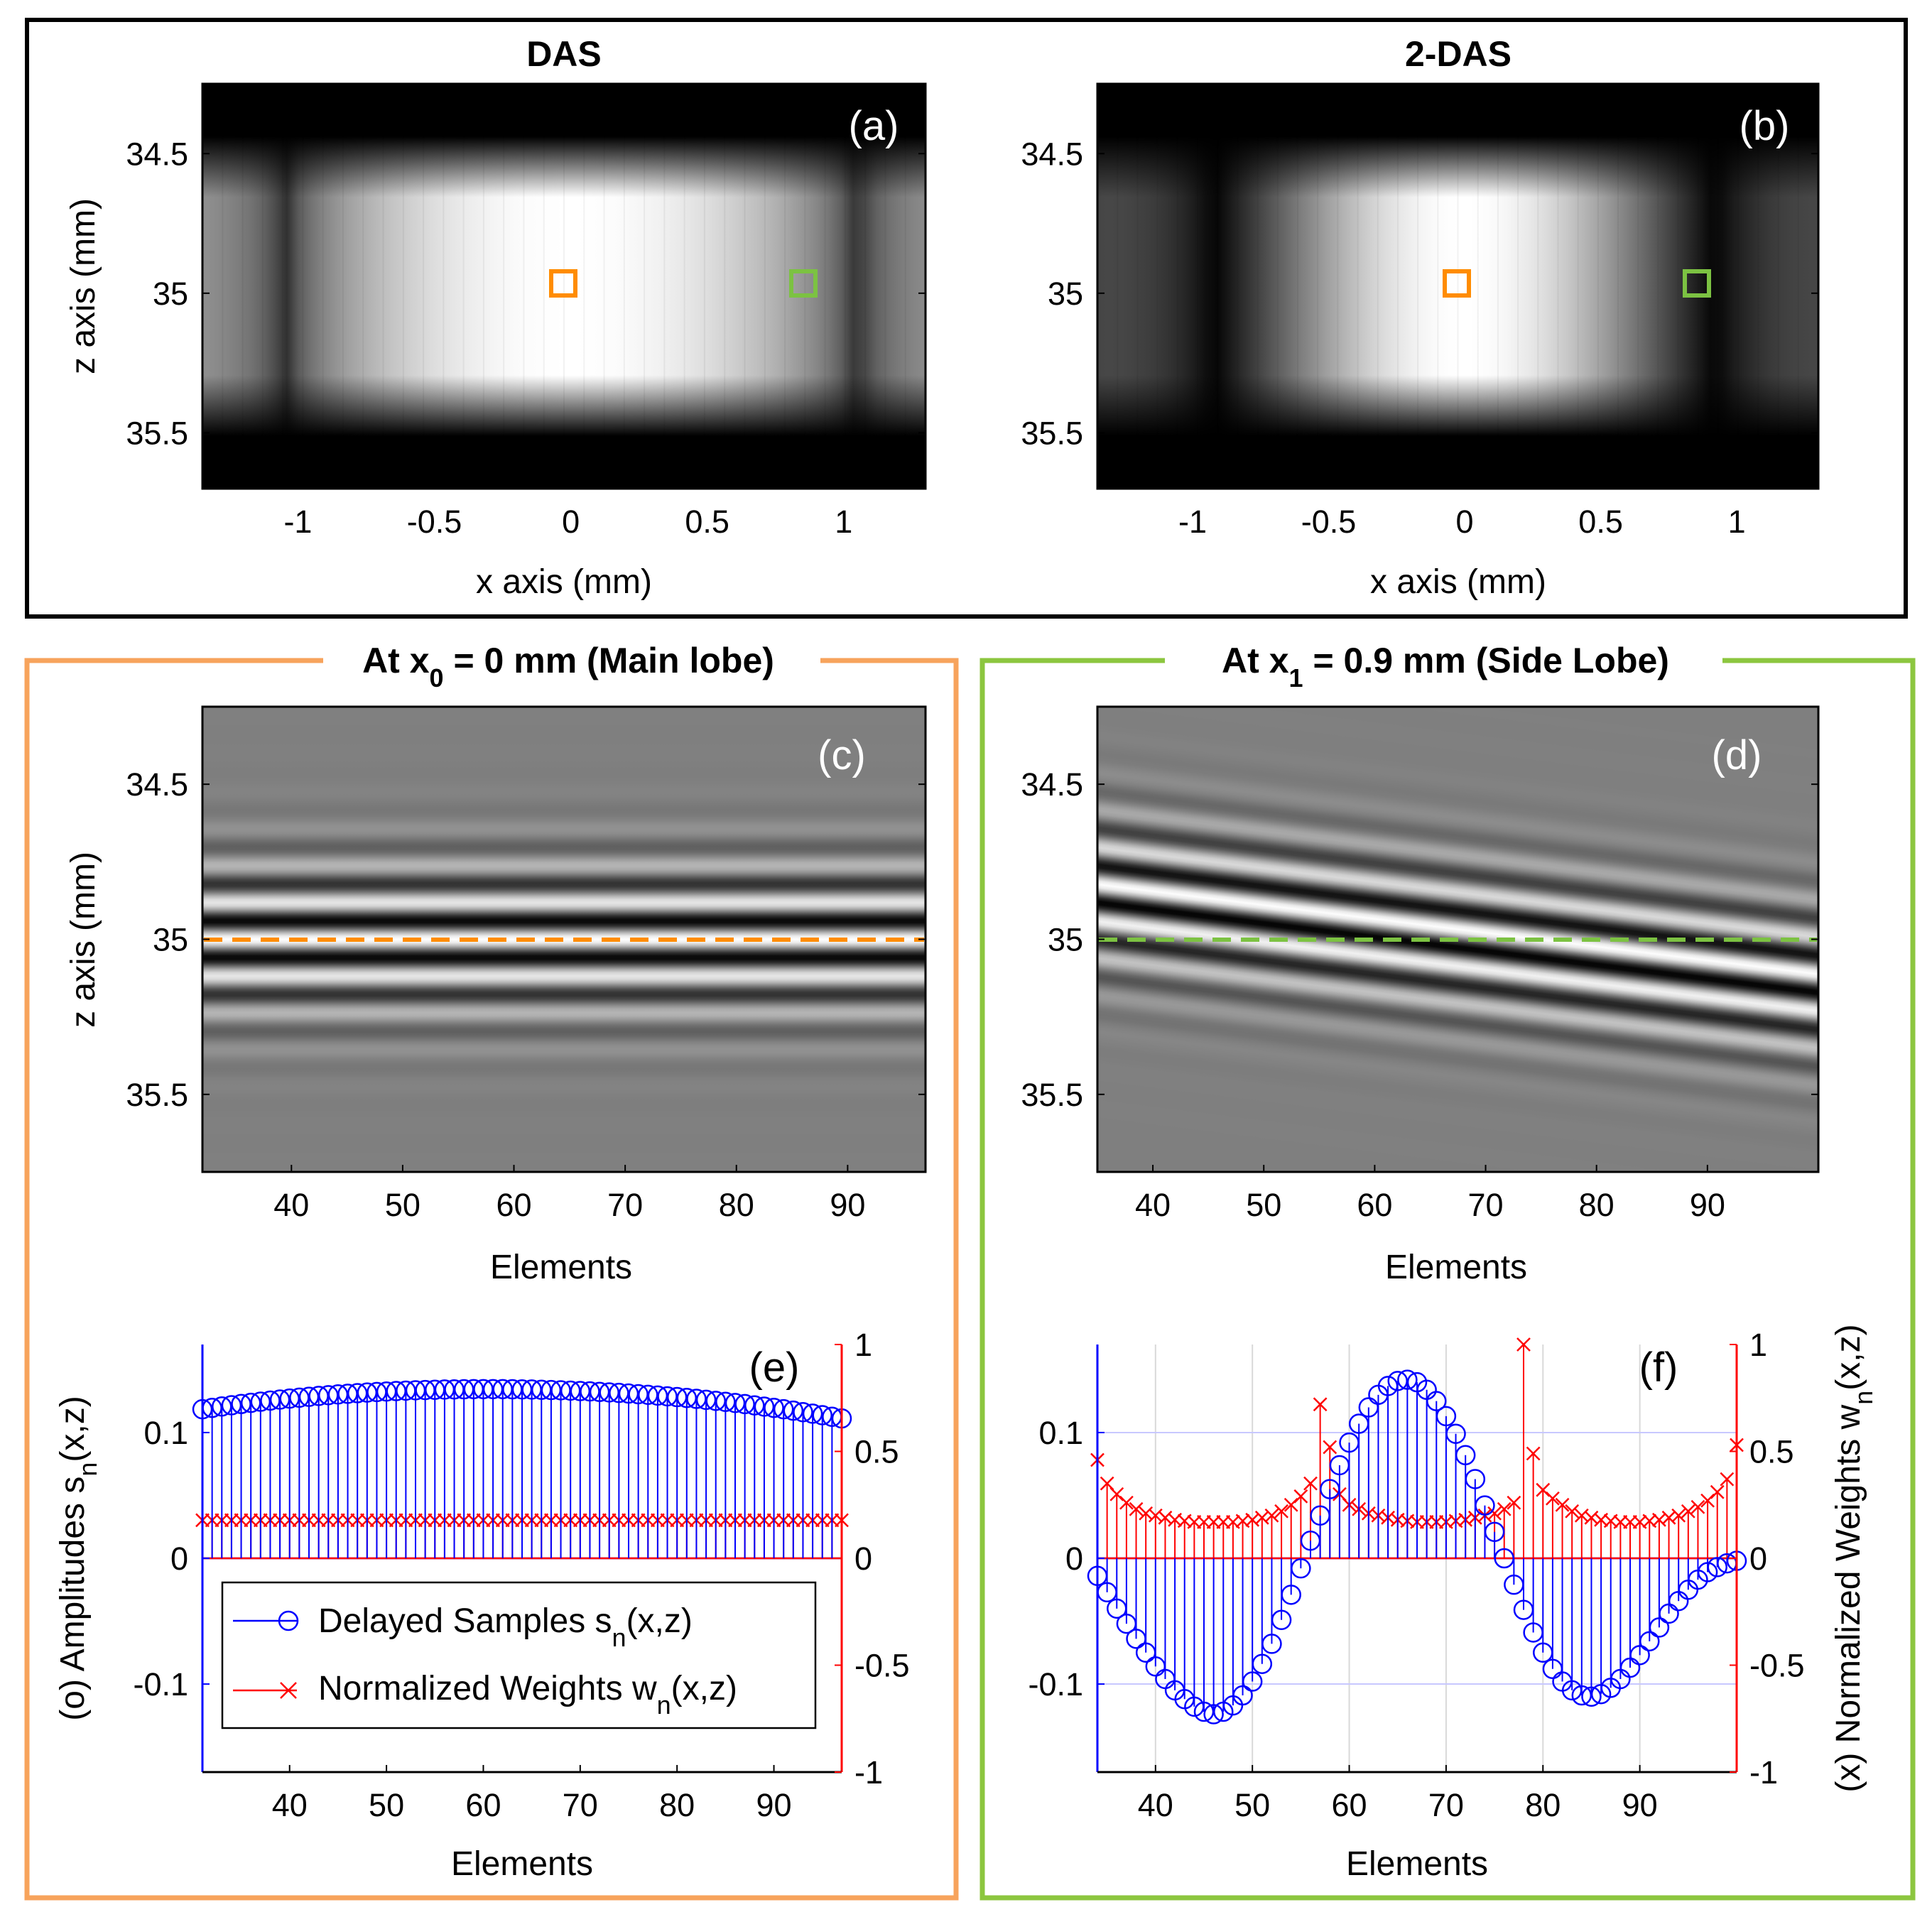  I want to click on panel-c-ytick-label: 35, so click(170, 940).